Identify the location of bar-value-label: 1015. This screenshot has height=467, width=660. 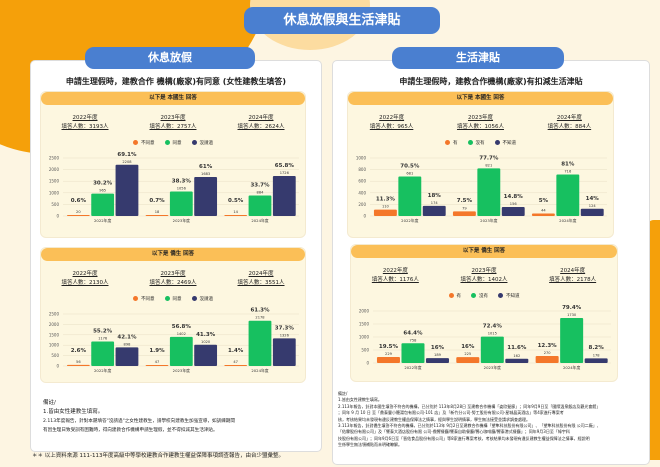
(492, 334).